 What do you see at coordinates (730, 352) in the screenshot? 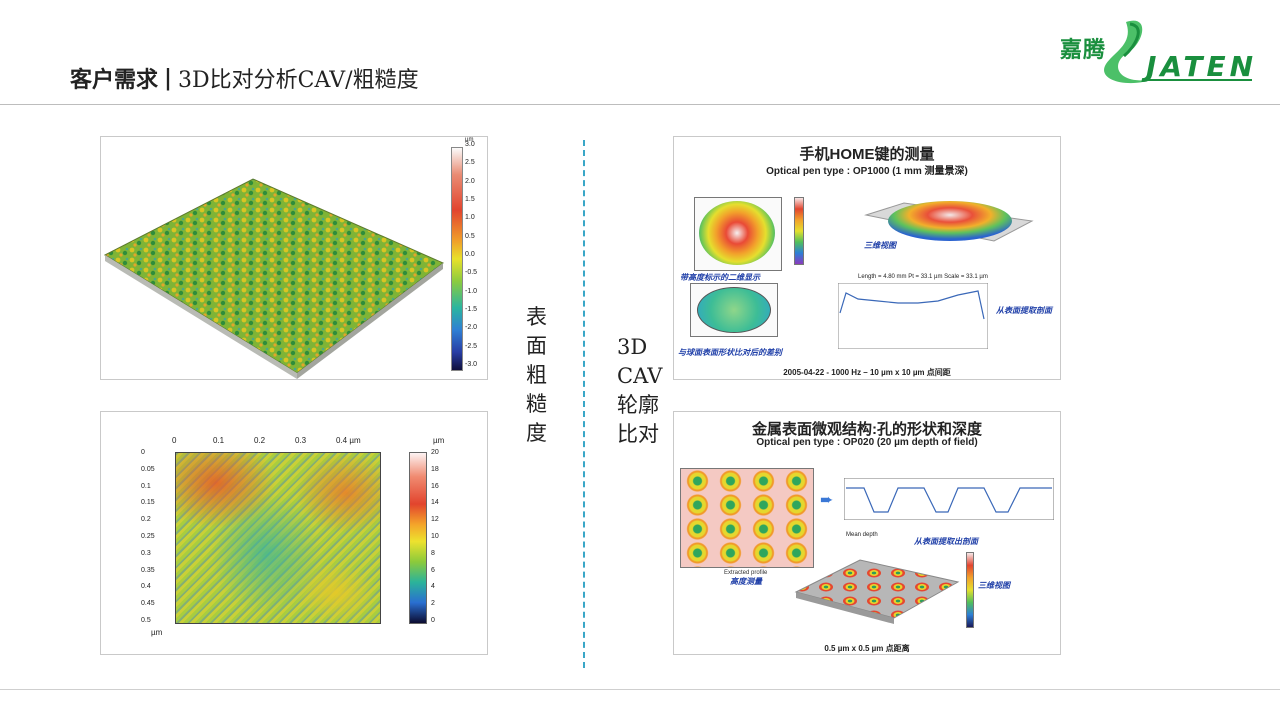
I see `difference-caption: 与球面表面形状比对后的差别` at bounding box center [730, 352].